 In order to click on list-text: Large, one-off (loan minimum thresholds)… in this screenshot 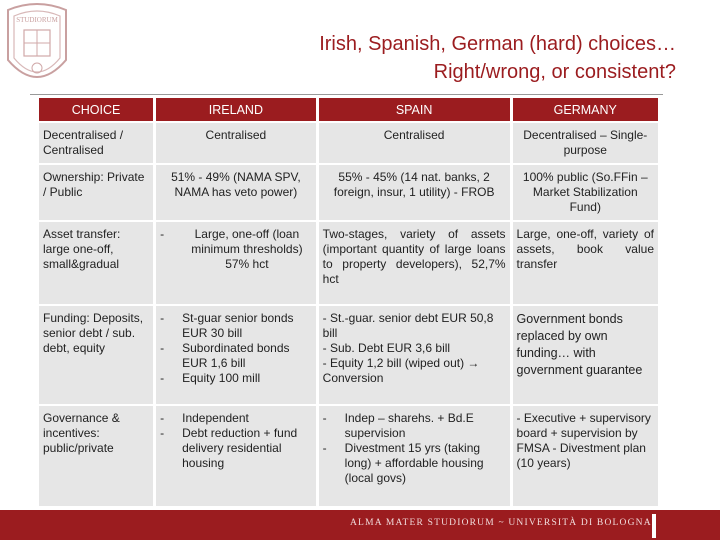, I will do `click(247, 249)`.